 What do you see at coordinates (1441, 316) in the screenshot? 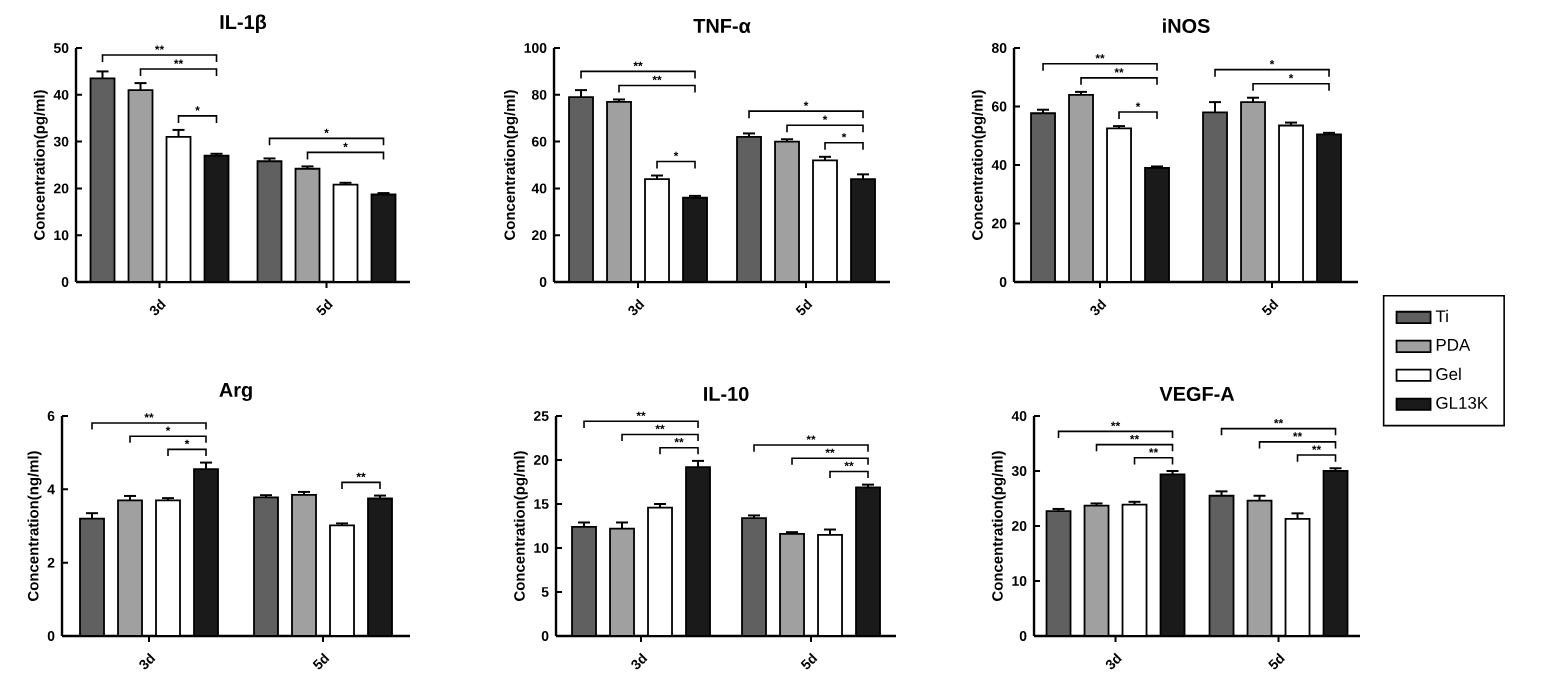
I see `legend-label: Ti` at bounding box center [1441, 316].